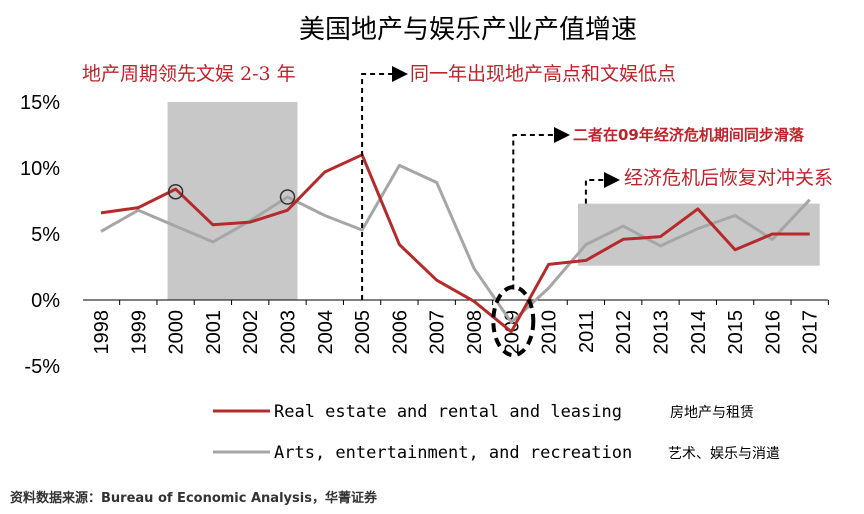 The width and height of the screenshot is (864, 514). I want to click on legend-label-real-estate: Real estate and rental and leasing, so click(448, 412).